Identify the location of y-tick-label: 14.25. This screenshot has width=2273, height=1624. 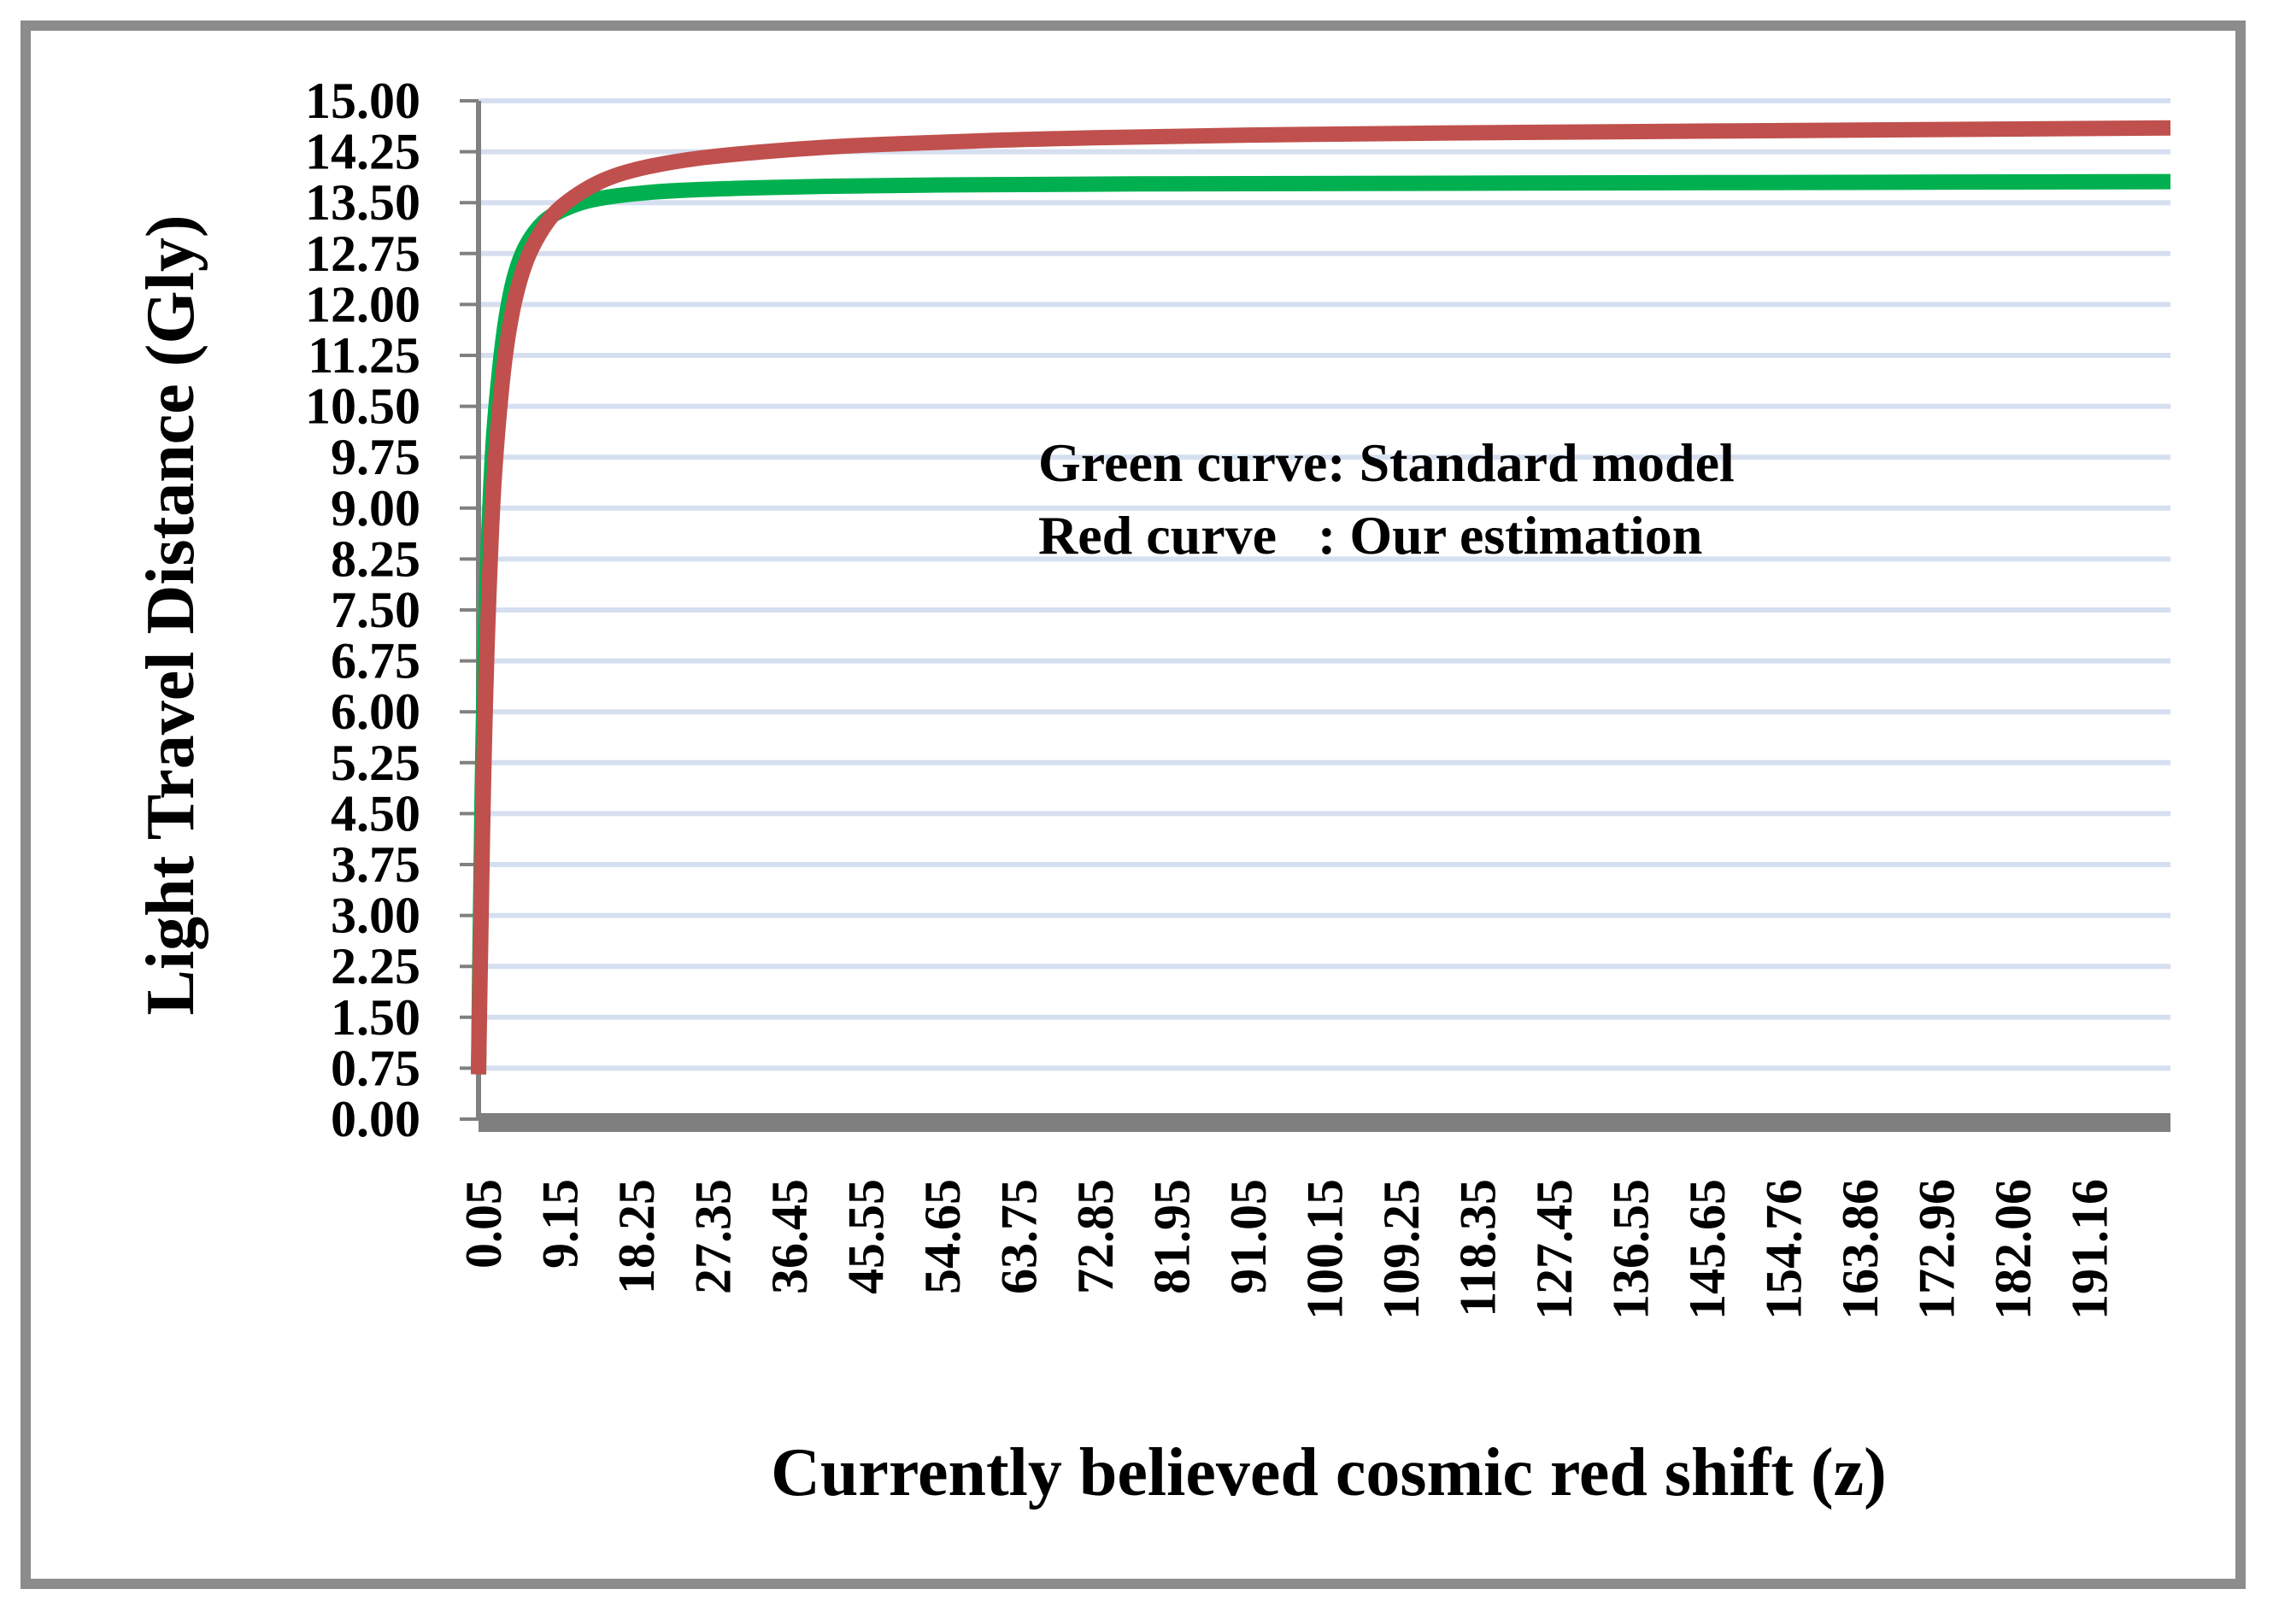
(363, 152).